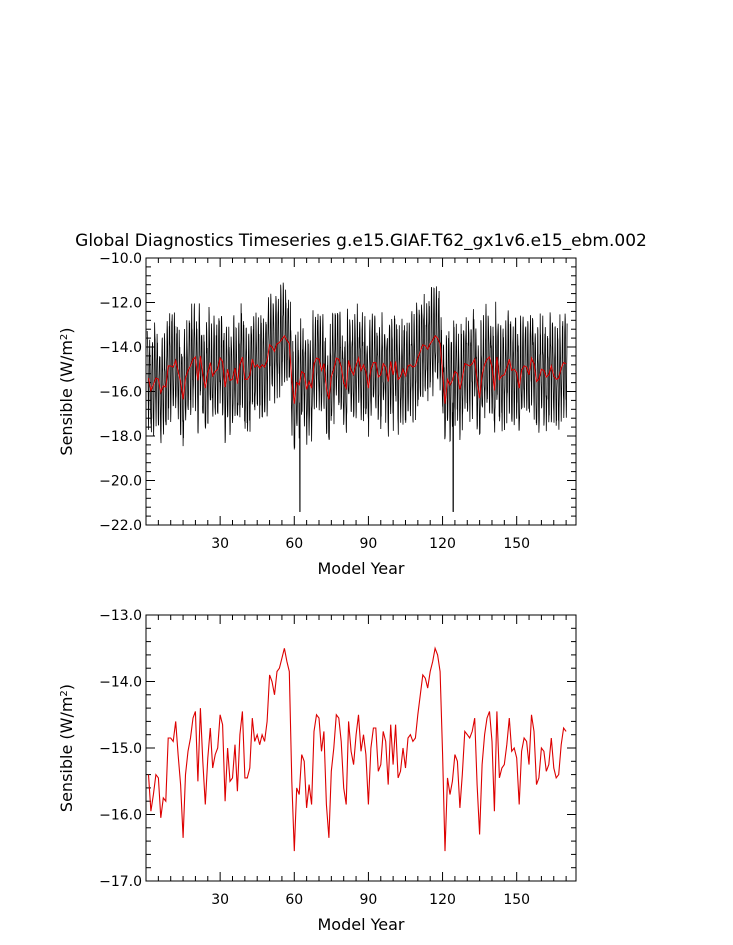  I want to click on monthly-series-line, so click(357, 397).